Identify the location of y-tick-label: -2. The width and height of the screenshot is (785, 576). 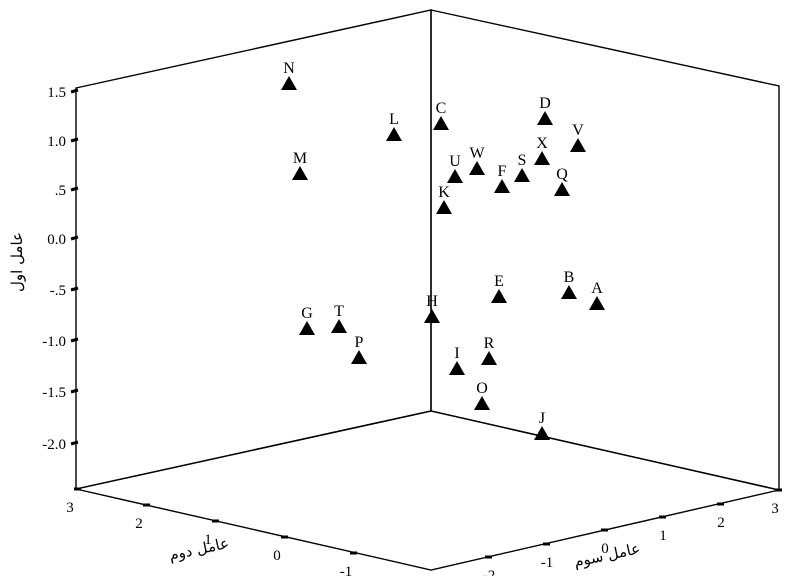
(489, 572).